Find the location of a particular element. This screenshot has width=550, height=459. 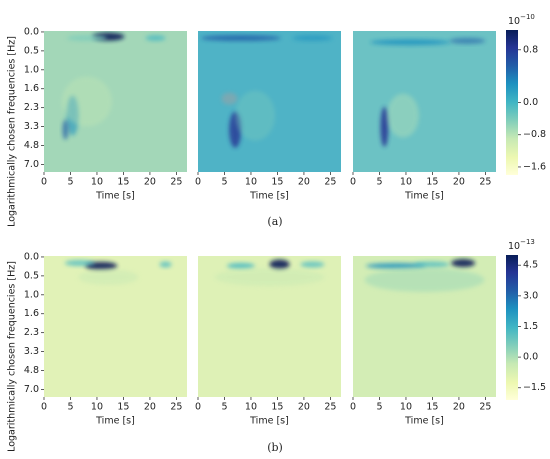

colorbar-offset: 10−10 is located at coordinates (521, 20).